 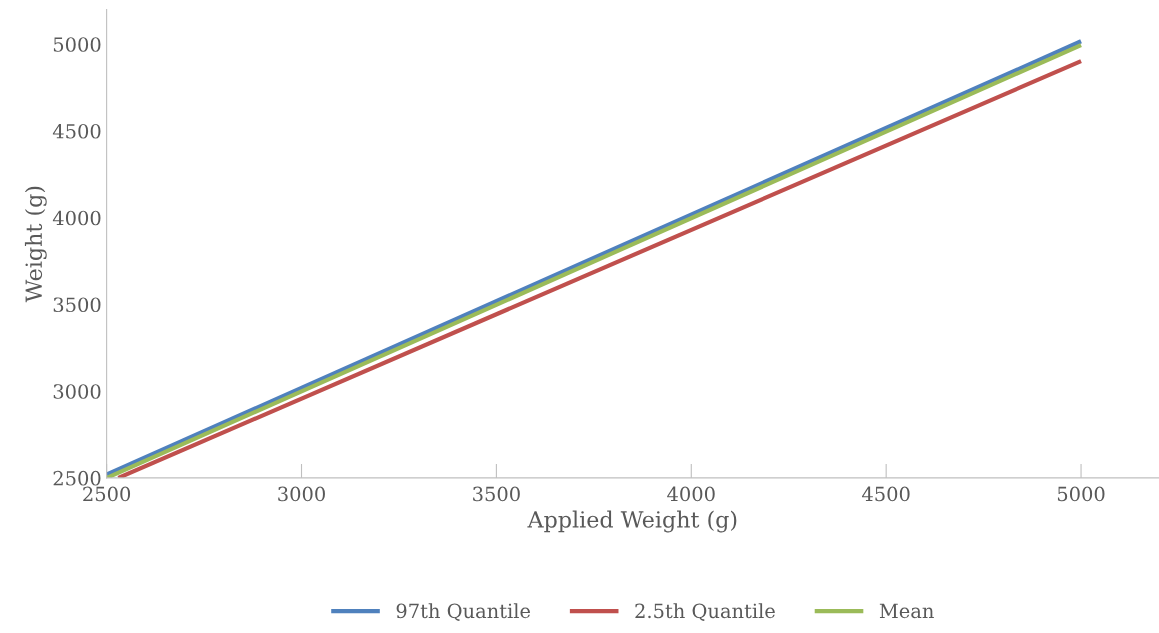 I want to click on x-tick-label: 2500, so click(x=107, y=494).